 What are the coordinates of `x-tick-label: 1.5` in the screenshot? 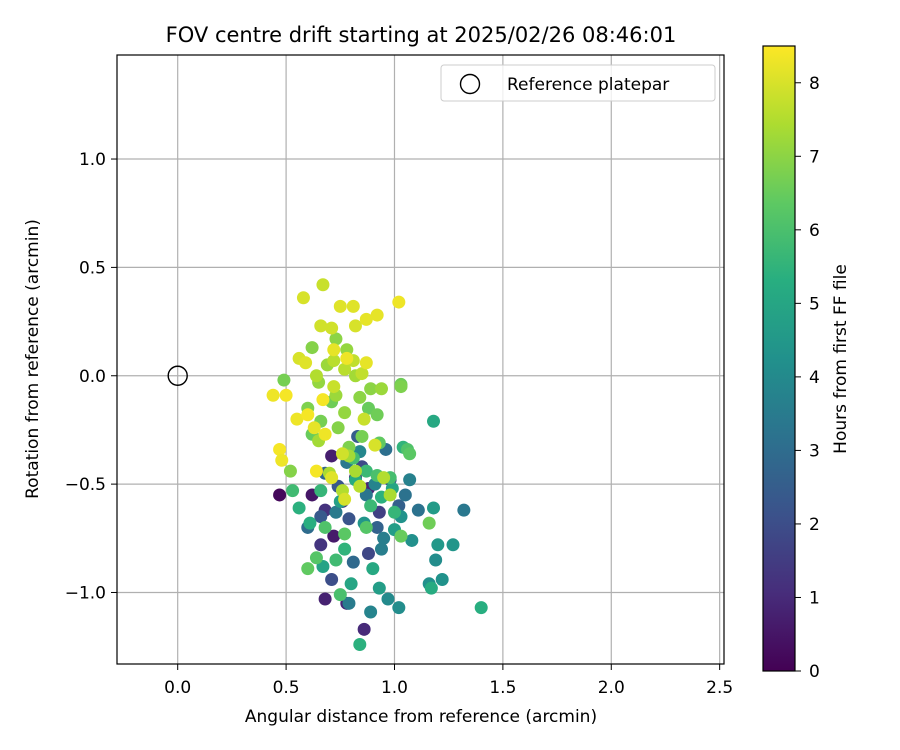 It's located at (502, 688).